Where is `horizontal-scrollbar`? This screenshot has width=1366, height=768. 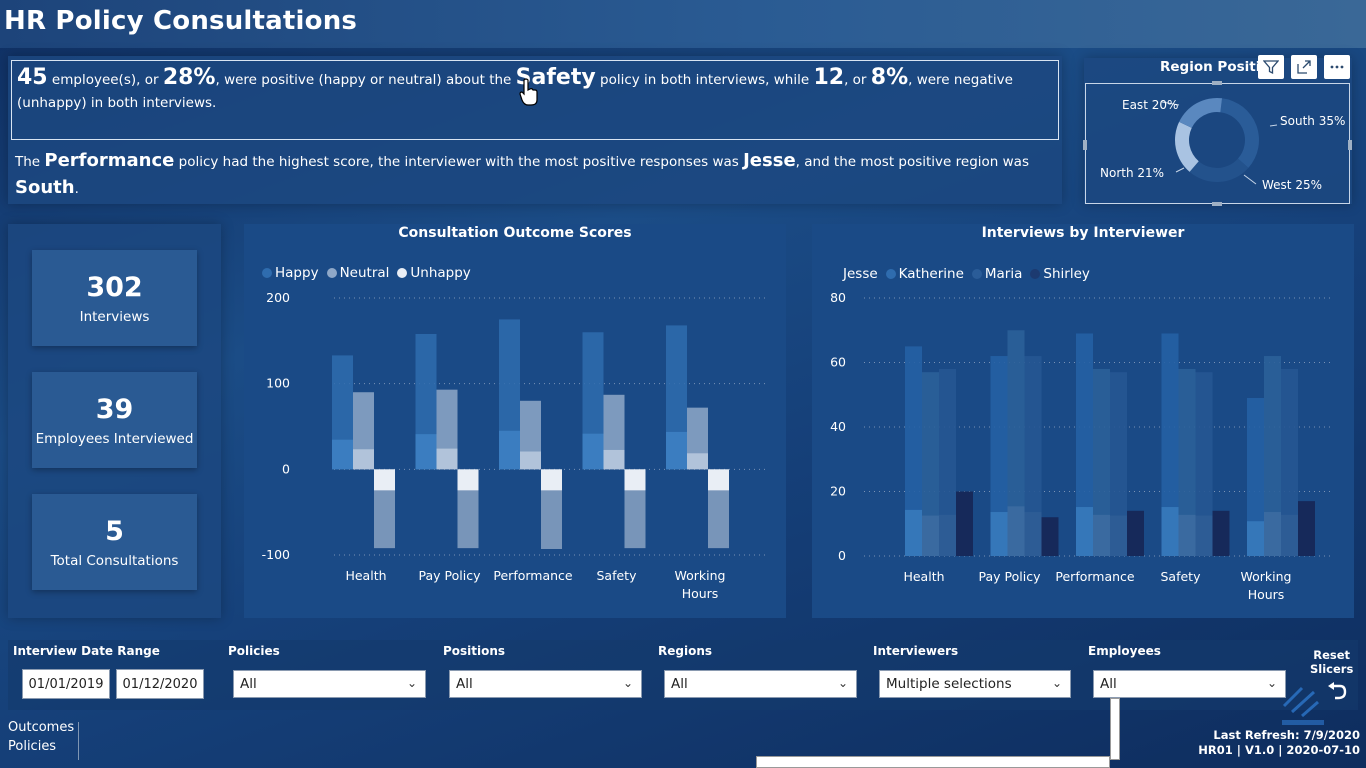
horizontal-scrollbar is located at coordinates (933, 762).